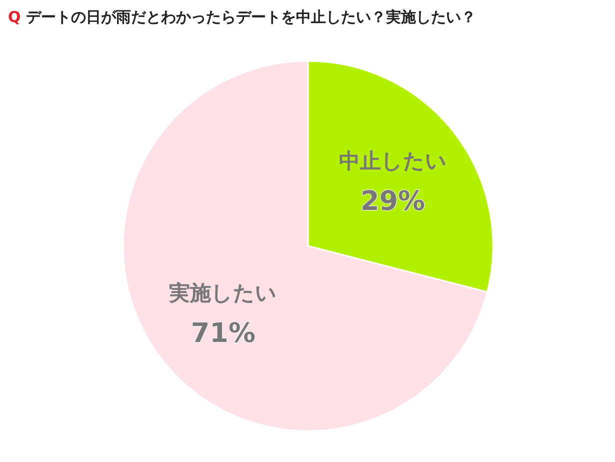 This screenshot has width=615, height=462. What do you see at coordinates (242, 17) in the screenshot?
I see `chart-title: Q デートの日が雨だとわかったらデートを中止したい？実施したい？` at bounding box center [242, 17].